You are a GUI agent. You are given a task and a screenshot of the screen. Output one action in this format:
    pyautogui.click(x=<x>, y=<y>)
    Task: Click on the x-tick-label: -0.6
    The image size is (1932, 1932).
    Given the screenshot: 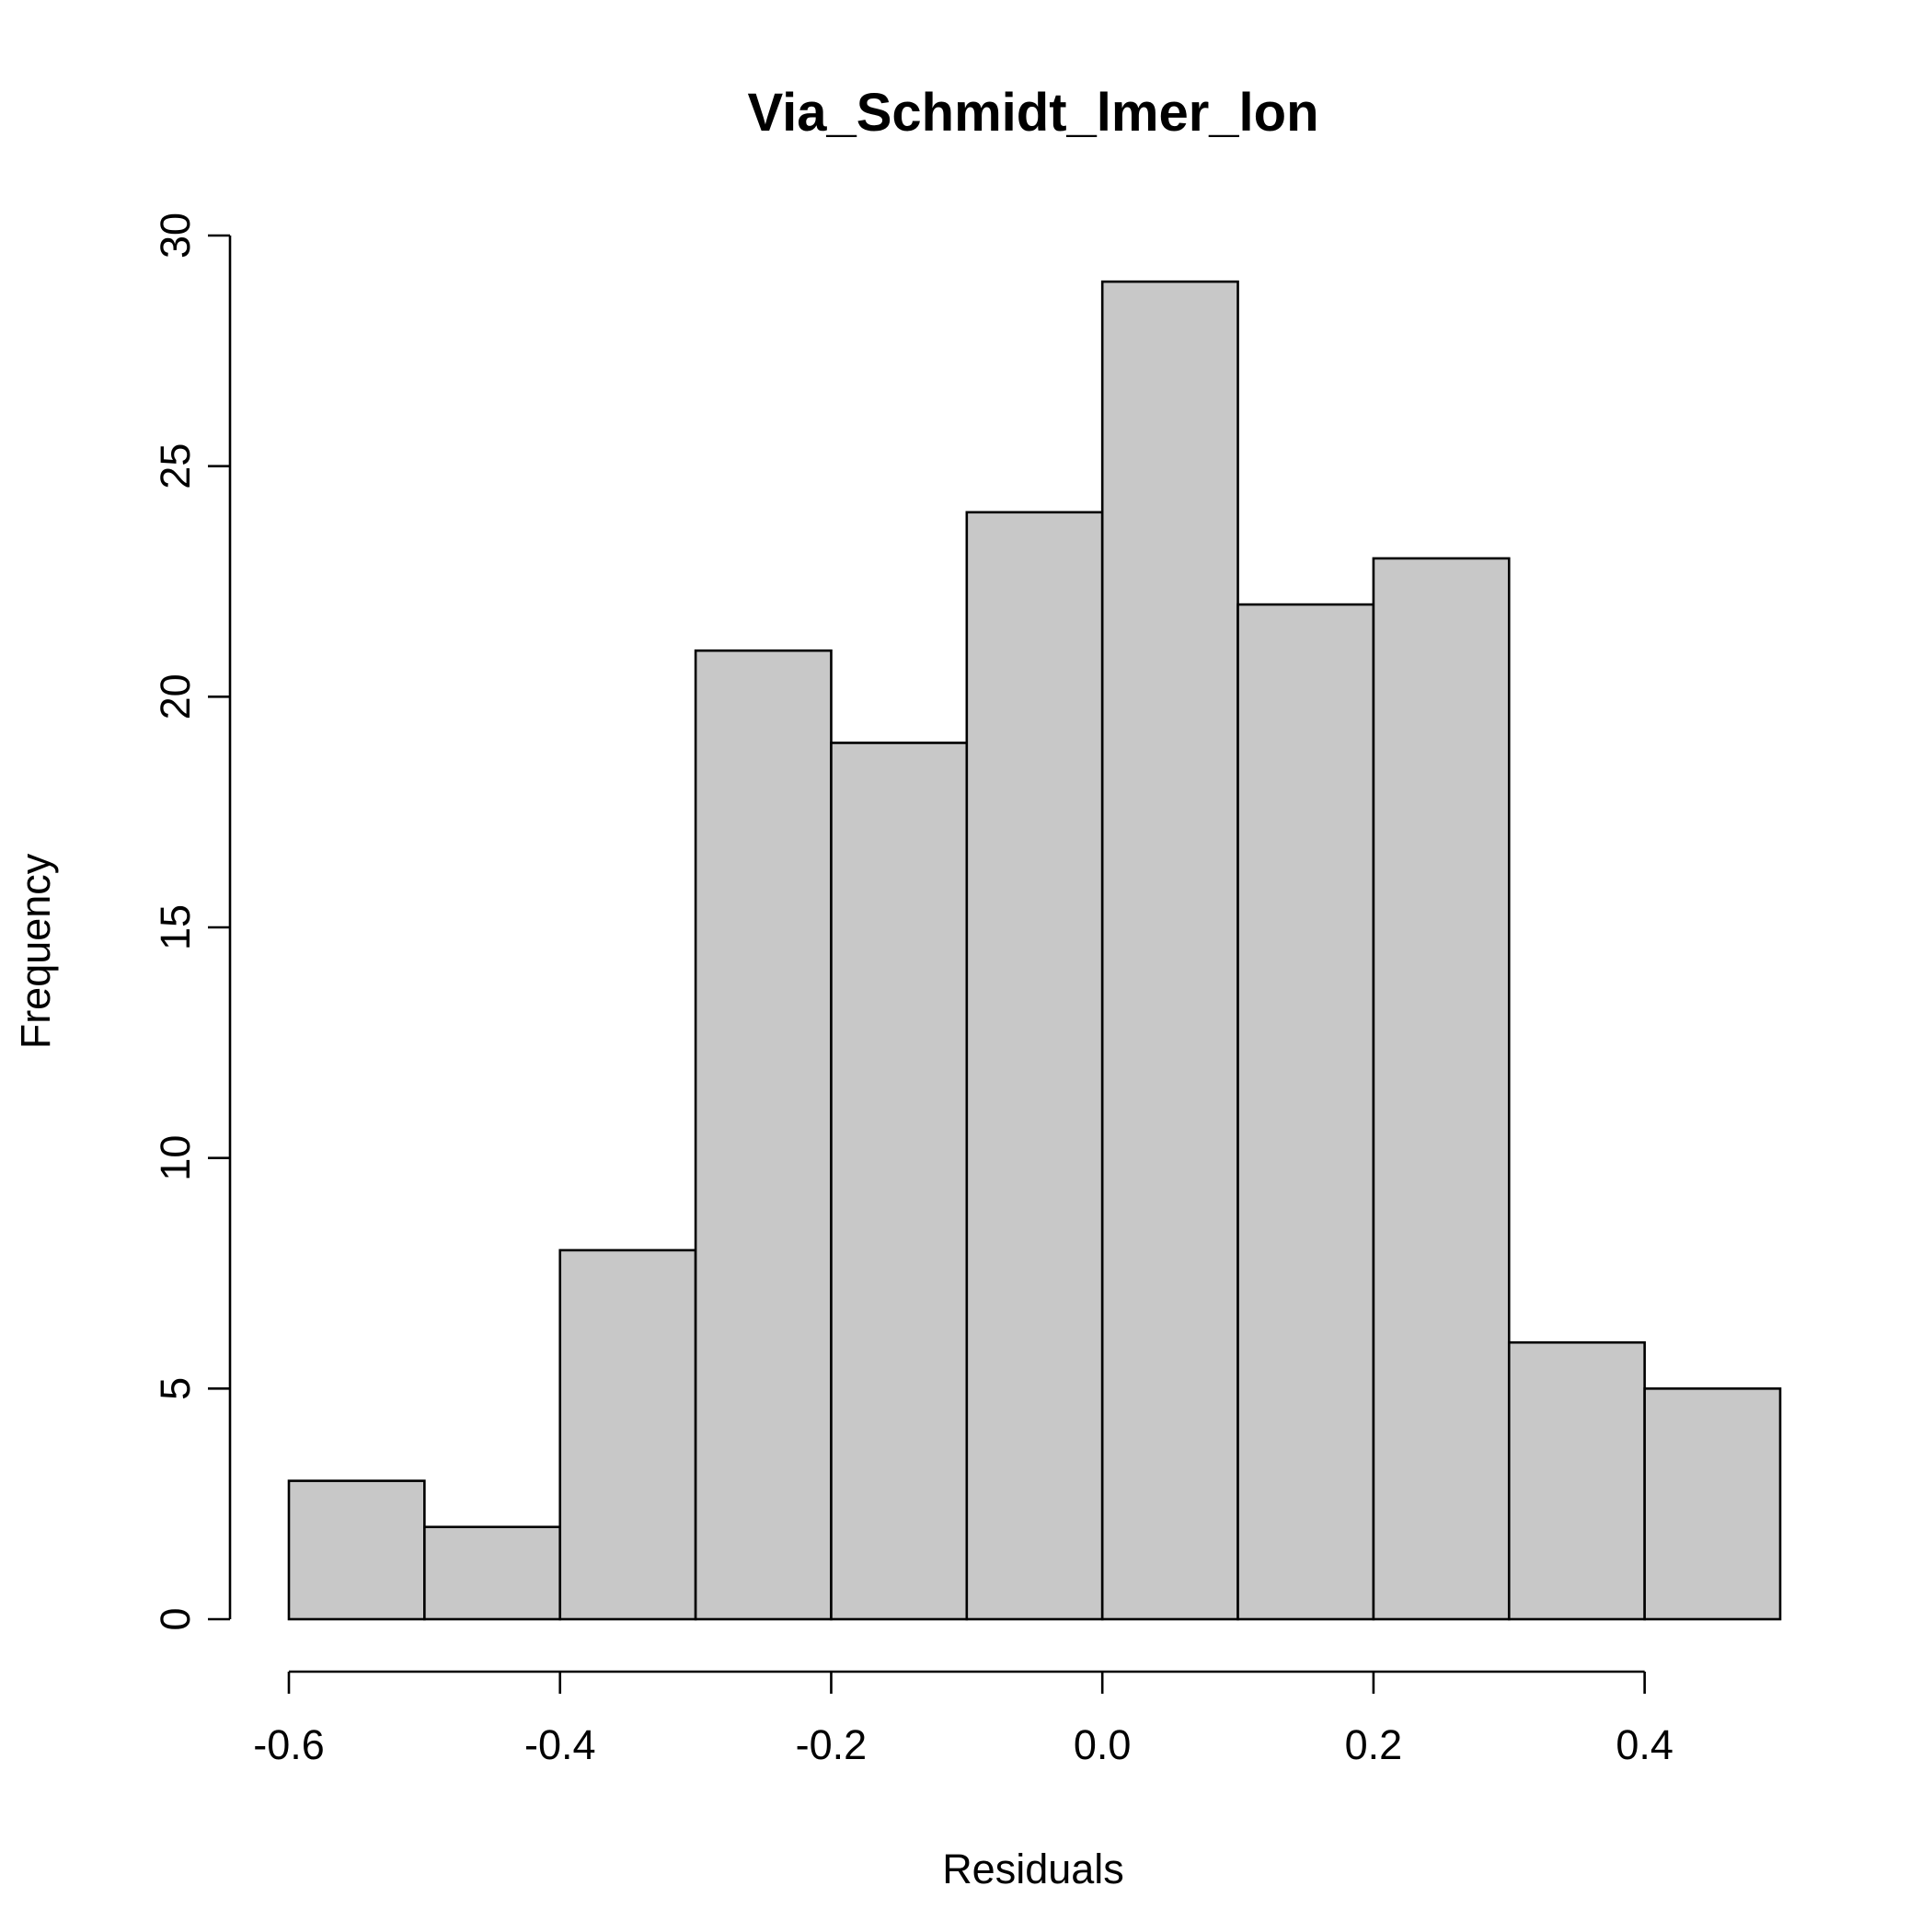 What is the action you would take?
    pyautogui.click(x=289, y=1744)
    